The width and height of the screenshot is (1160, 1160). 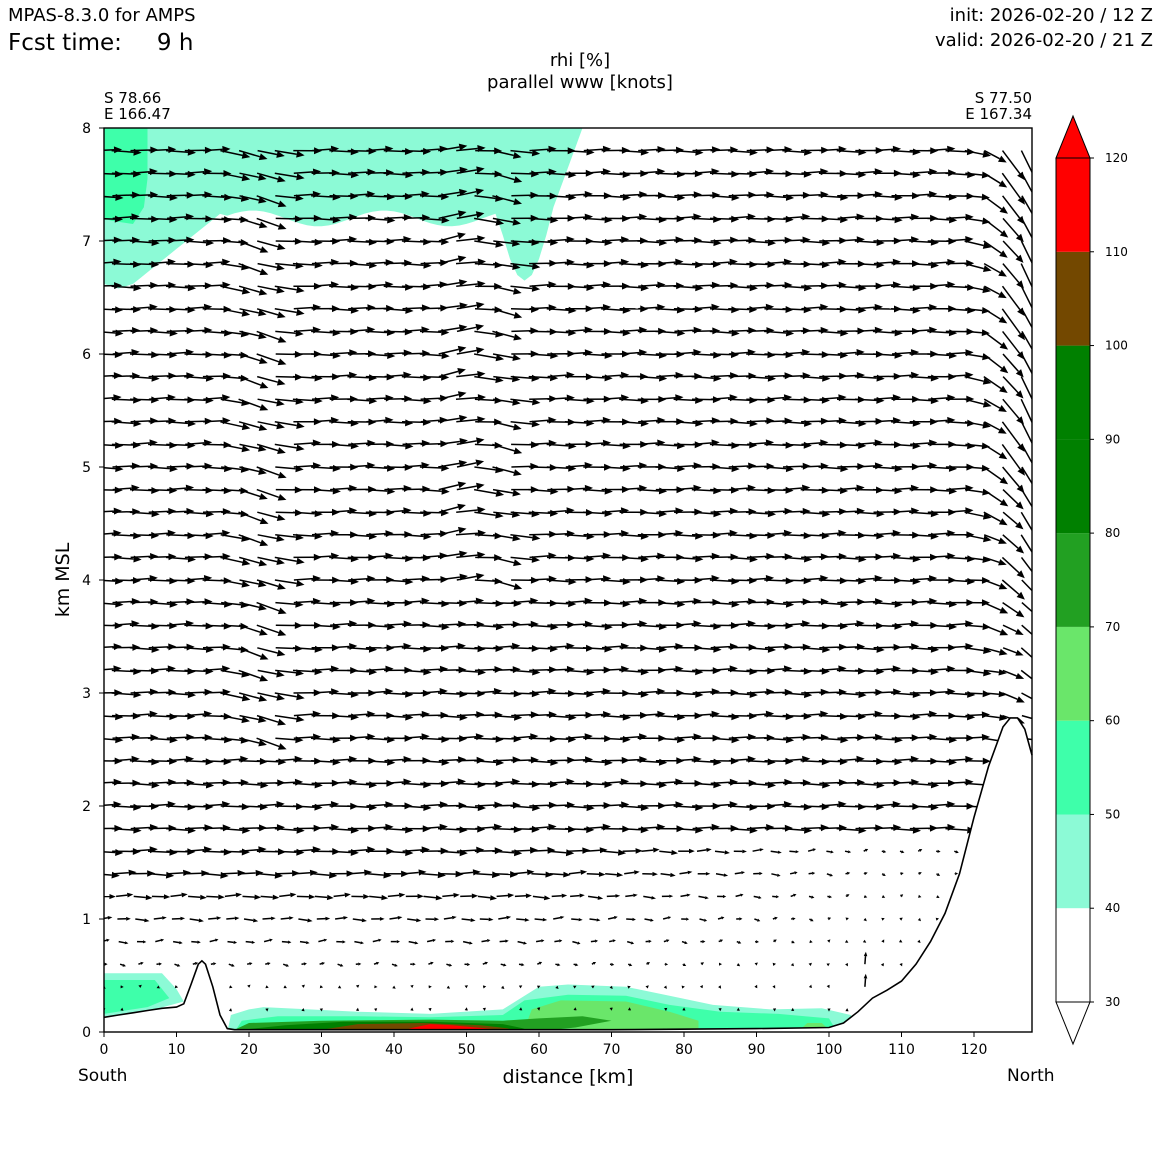 What do you see at coordinates (1003, 98) in the screenshot?
I see `section-end-lat: S 77.50` at bounding box center [1003, 98].